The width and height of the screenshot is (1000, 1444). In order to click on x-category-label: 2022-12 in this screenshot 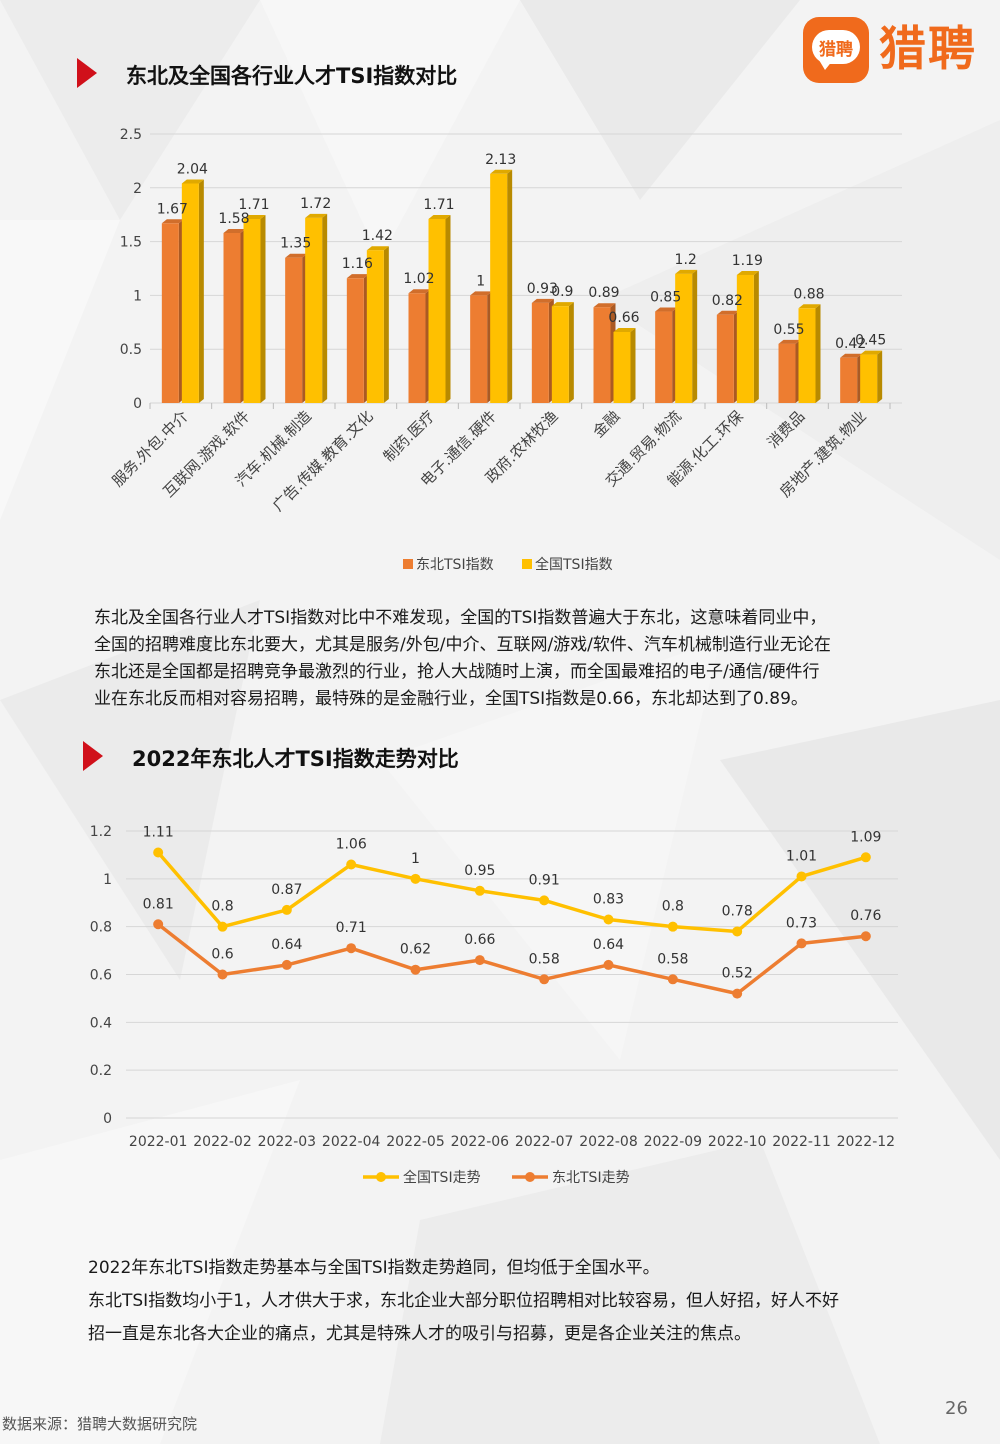, I will do `click(866, 1142)`.